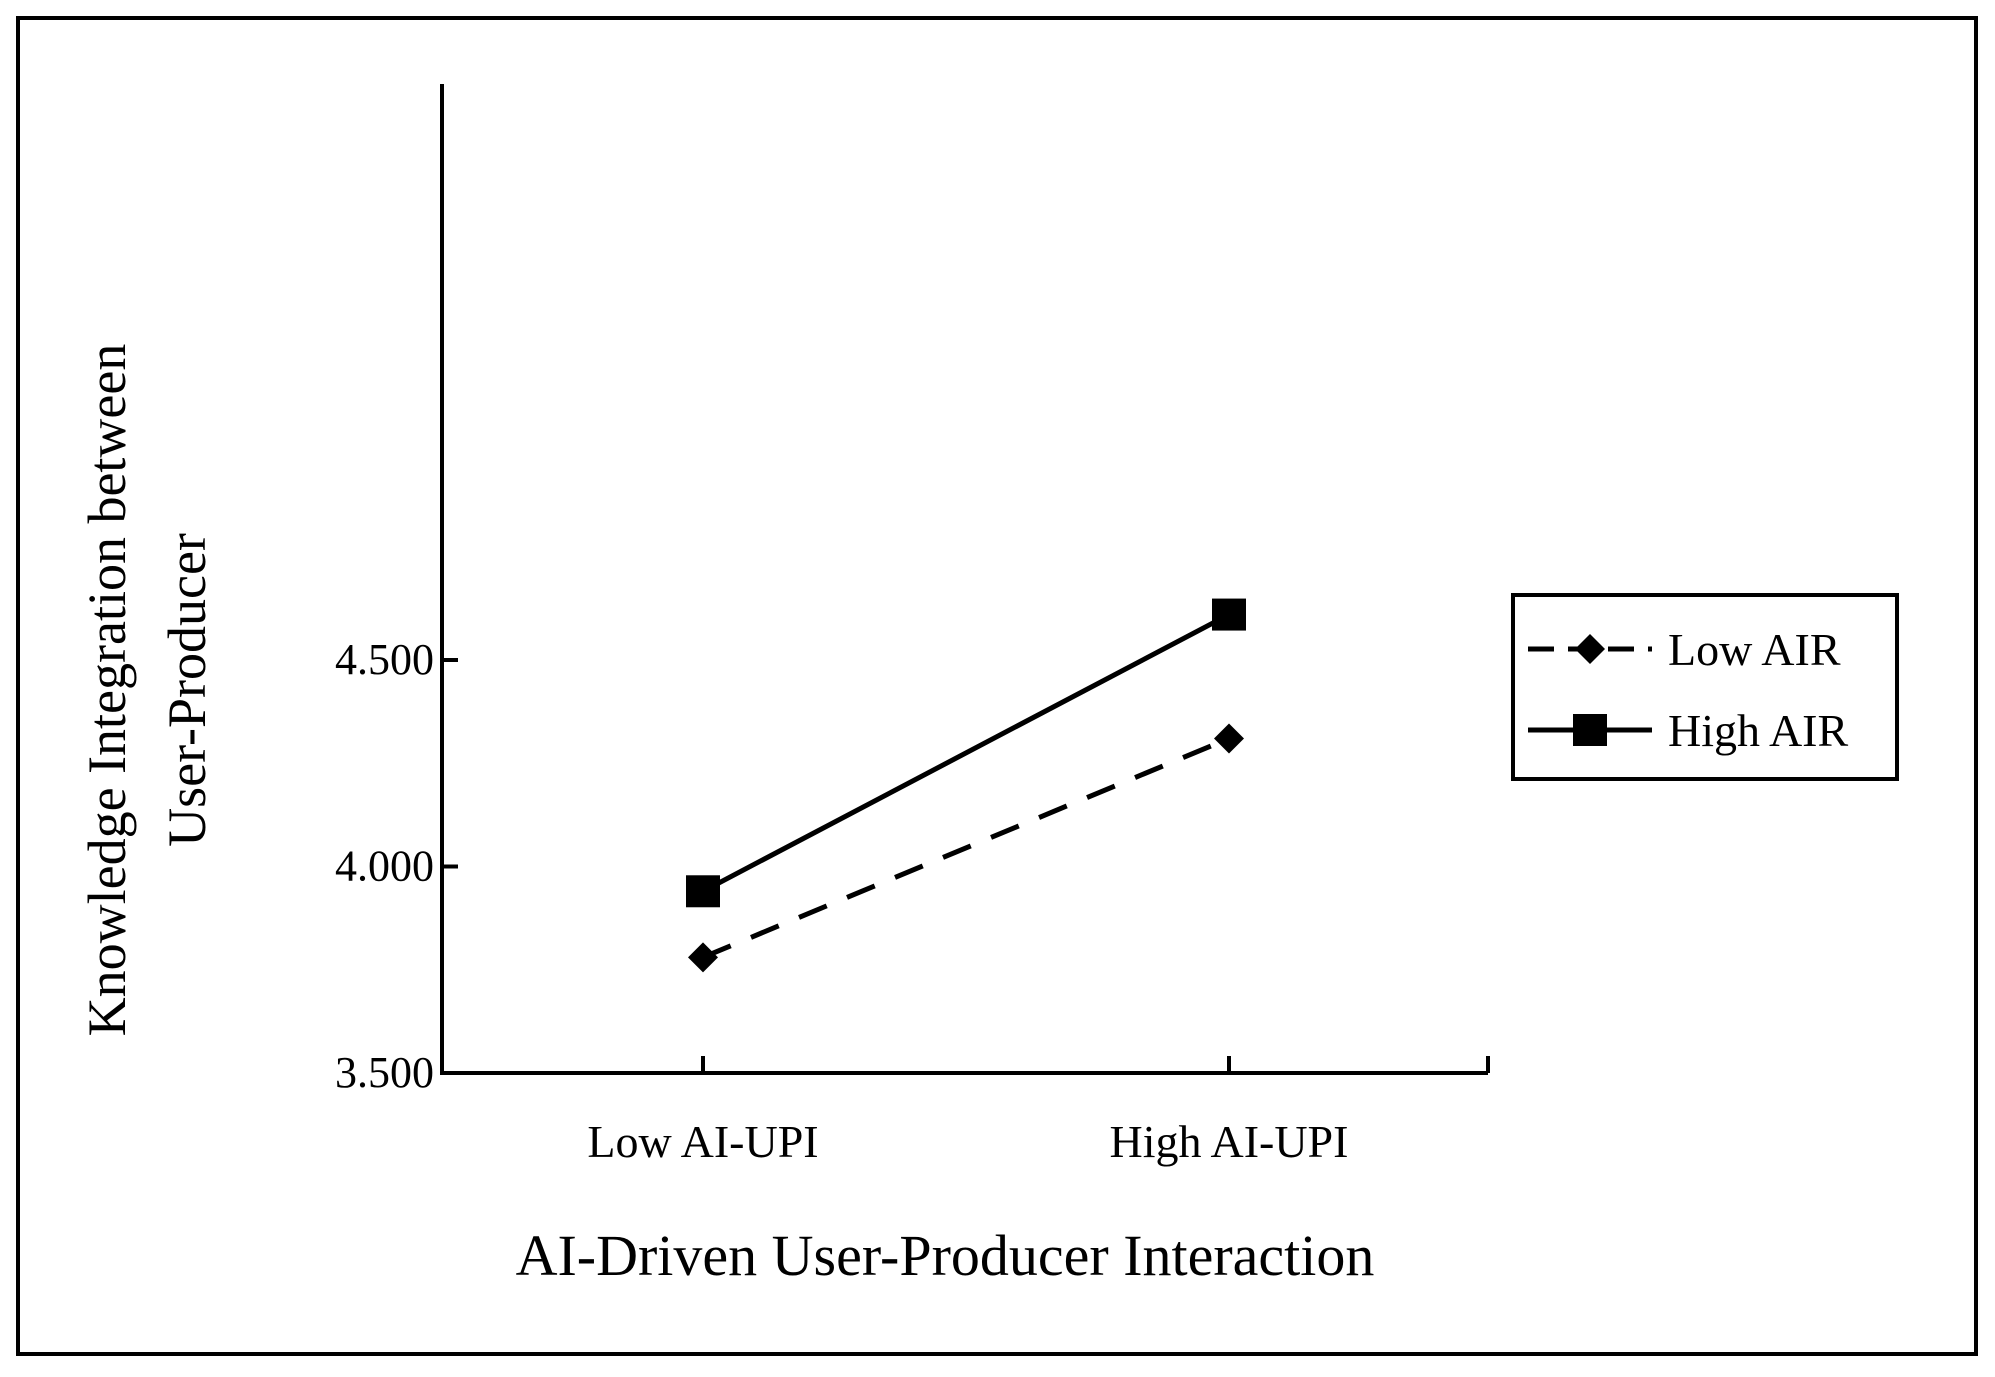 This screenshot has width=1995, height=1377. What do you see at coordinates (1688, 690) in the screenshot?
I see `legend-entries: Low AIR High AIR` at bounding box center [1688, 690].